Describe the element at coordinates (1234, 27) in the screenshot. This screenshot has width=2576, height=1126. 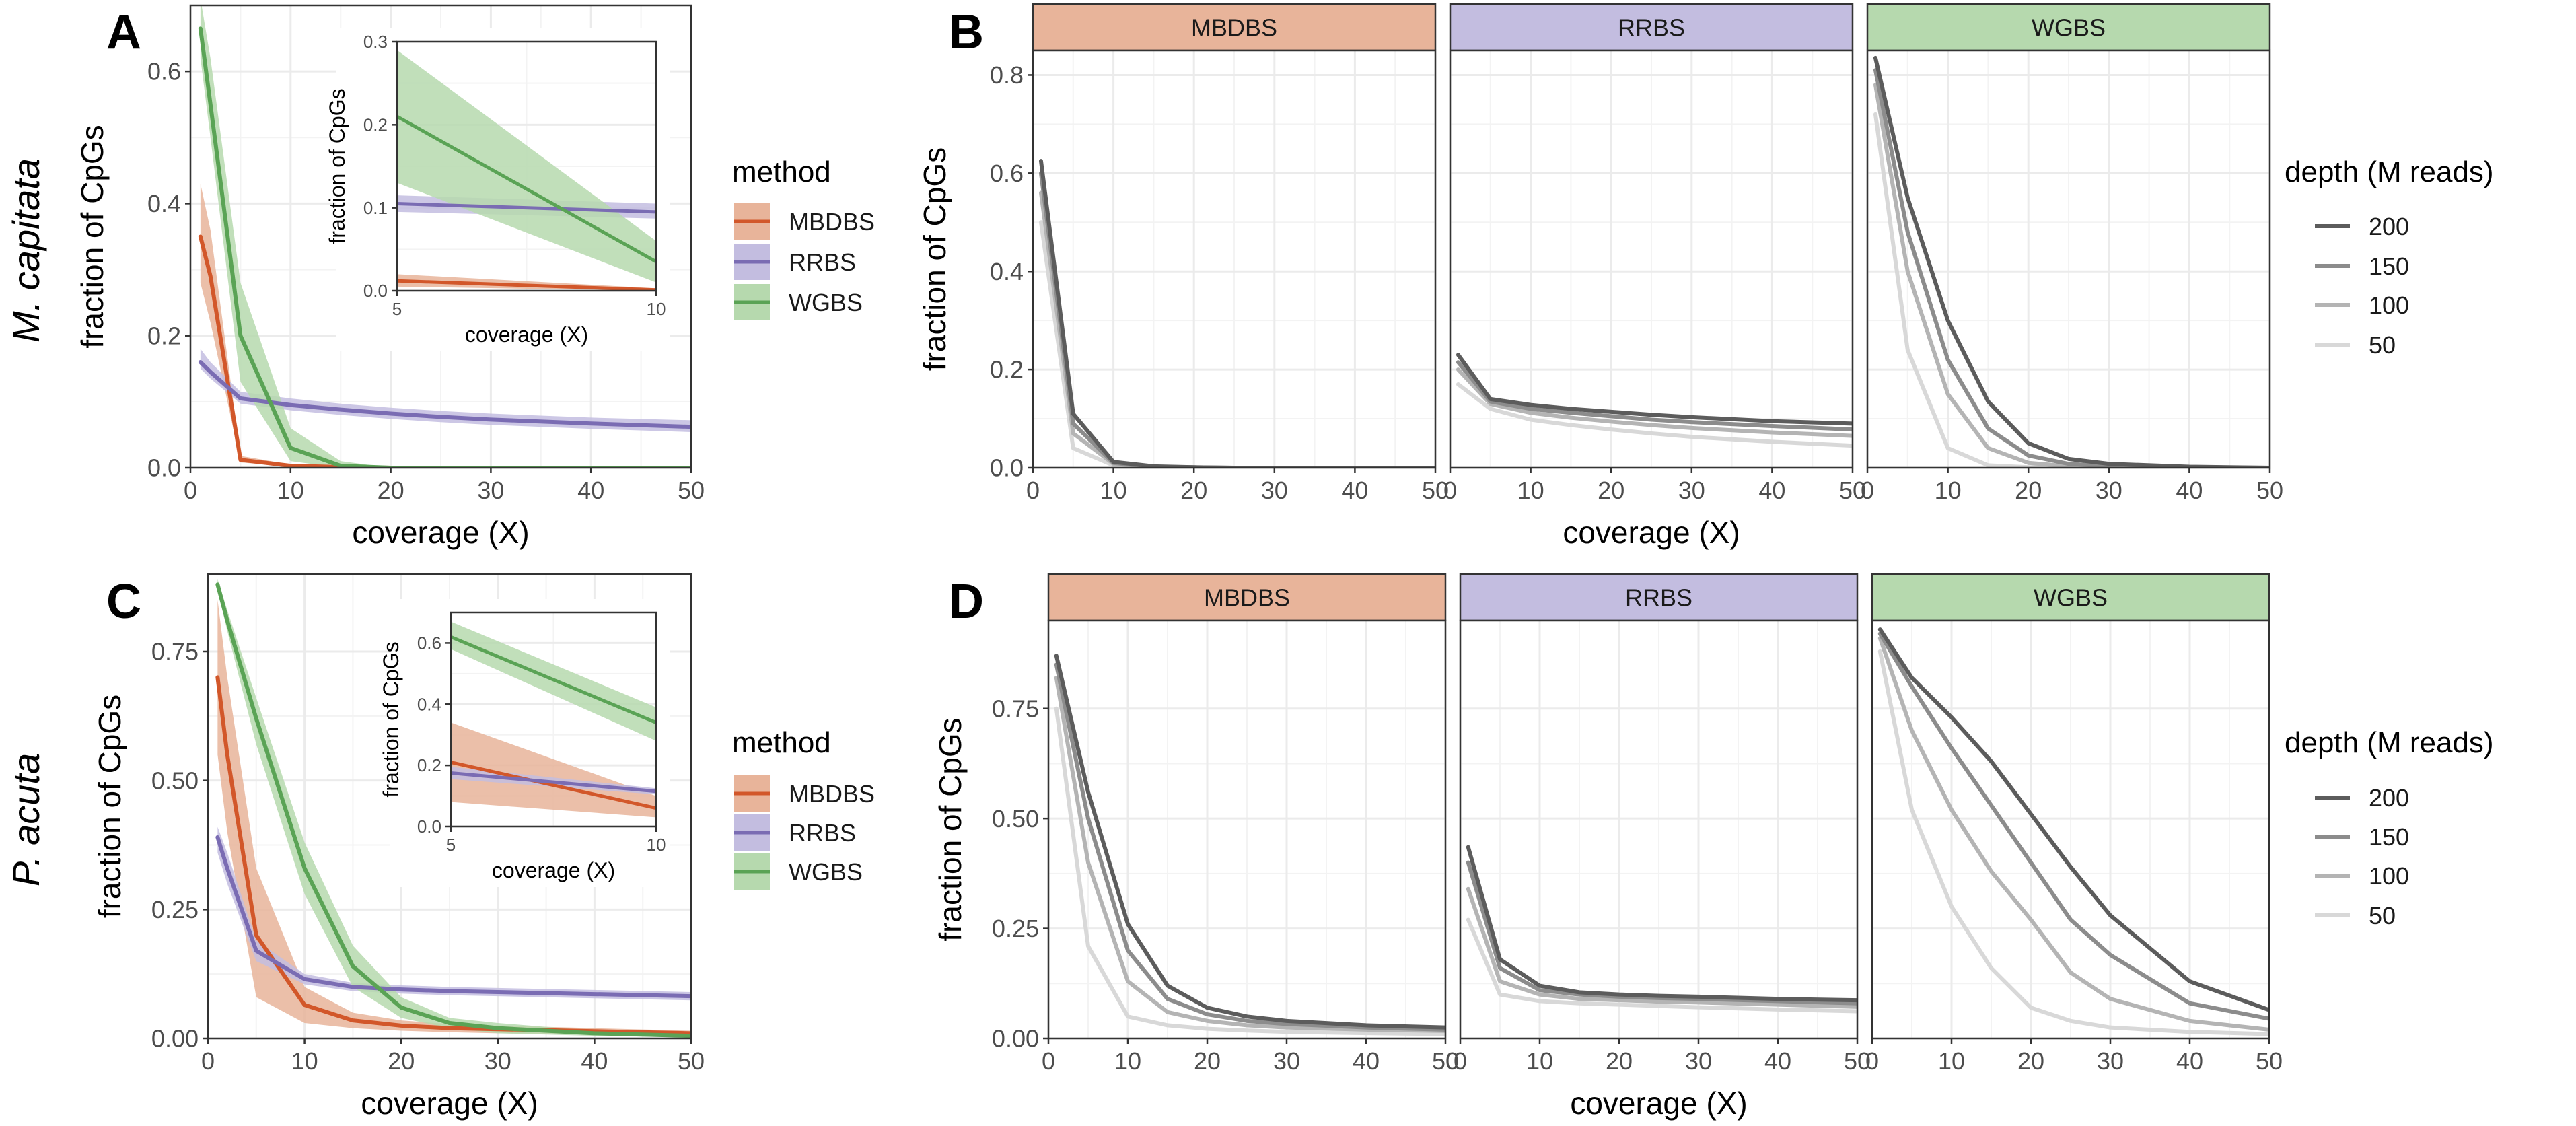
I see `facet-strip-mbdbs` at that location.